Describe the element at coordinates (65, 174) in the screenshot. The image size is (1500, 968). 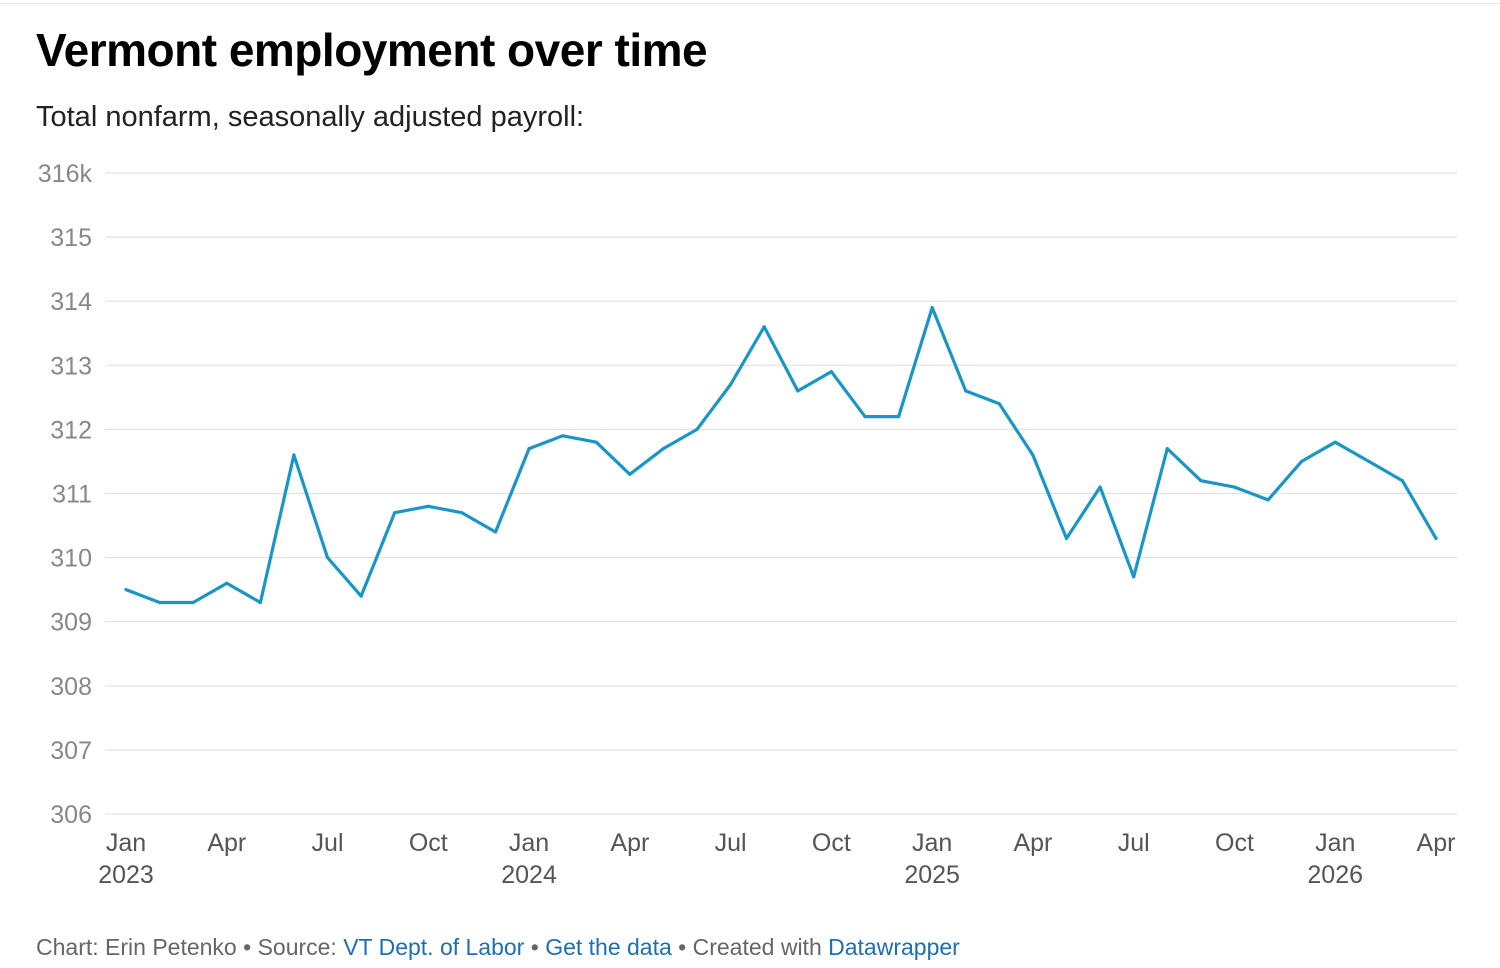
I see `y-tick-label: 316k` at that location.